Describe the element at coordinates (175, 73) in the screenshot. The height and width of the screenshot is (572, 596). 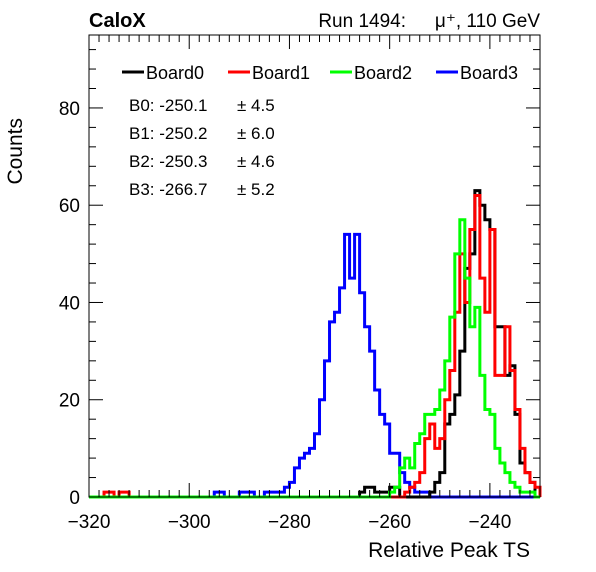
I see `legend-label-board0: Board0` at that location.